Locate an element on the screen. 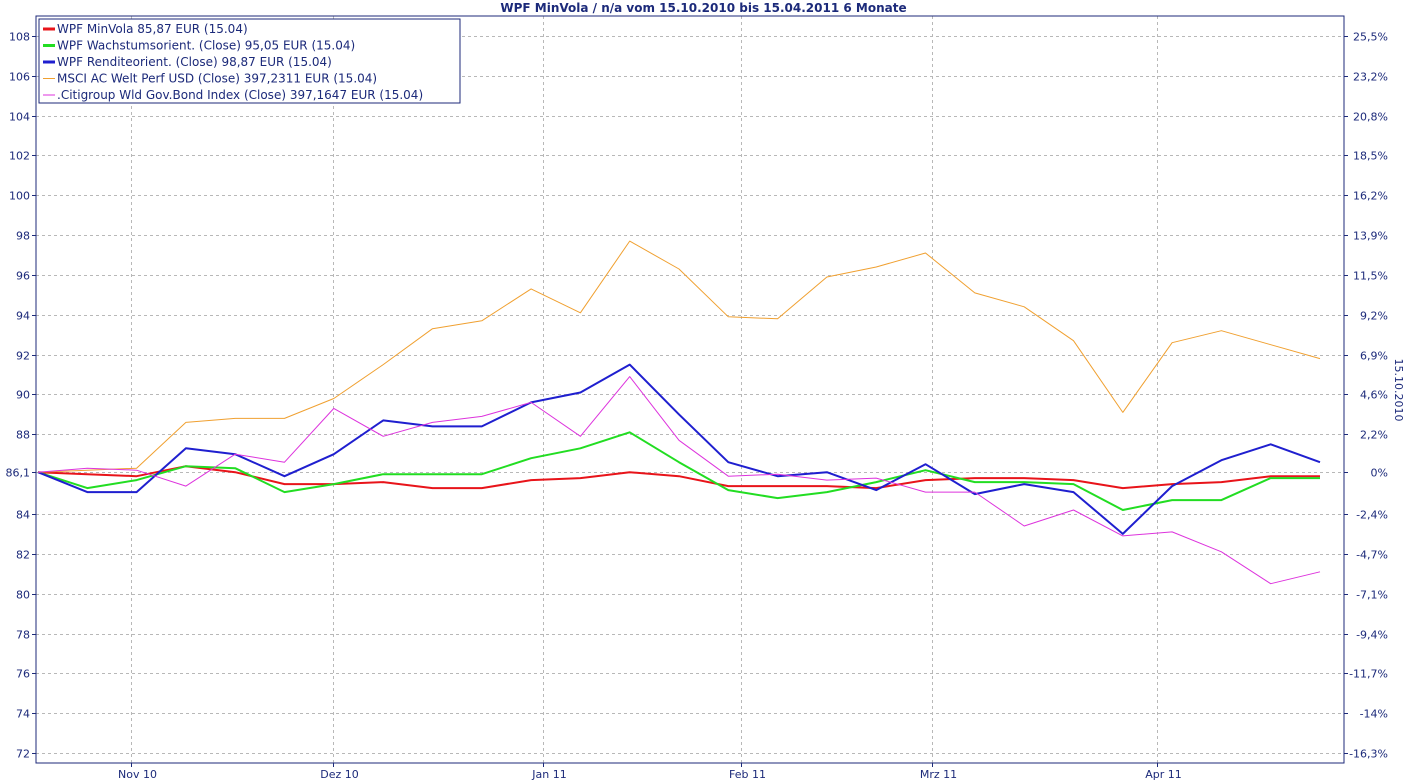 The image size is (1407, 781). y-right-tick-label: 13,9% is located at coordinates (1370, 236).